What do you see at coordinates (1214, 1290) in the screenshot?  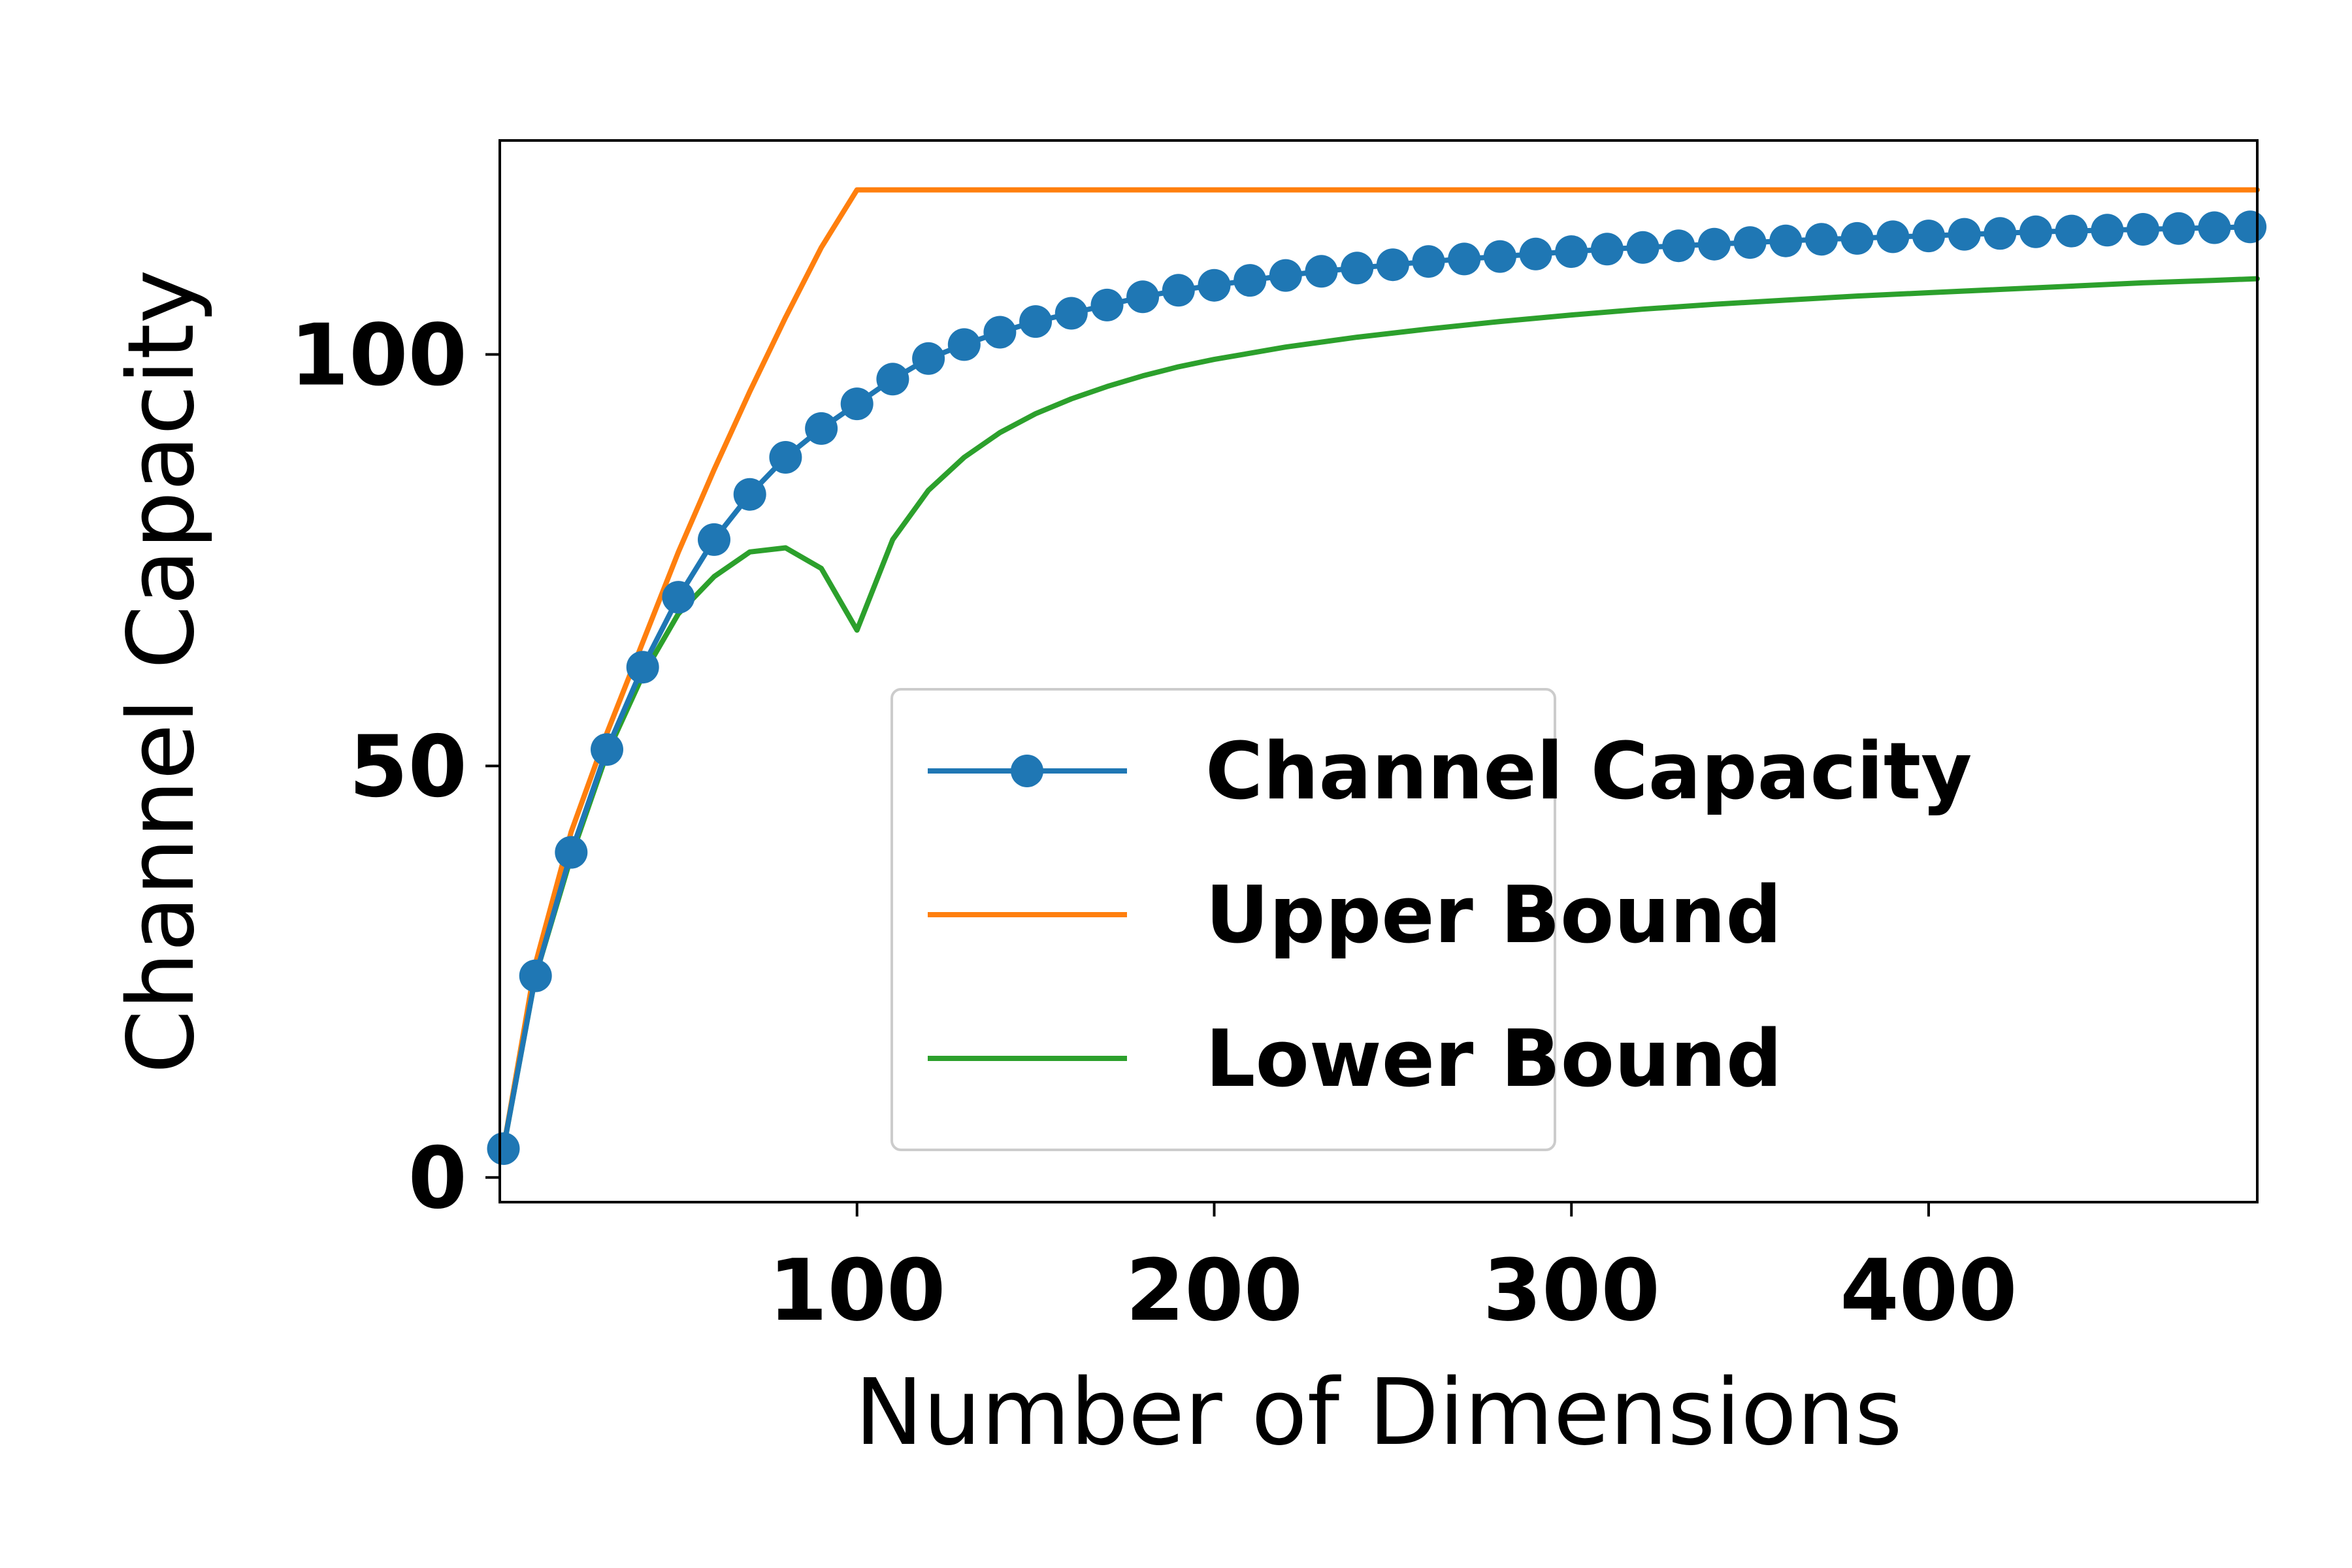 I see `x-tick-label: 200` at bounding box center [1214, 1290].